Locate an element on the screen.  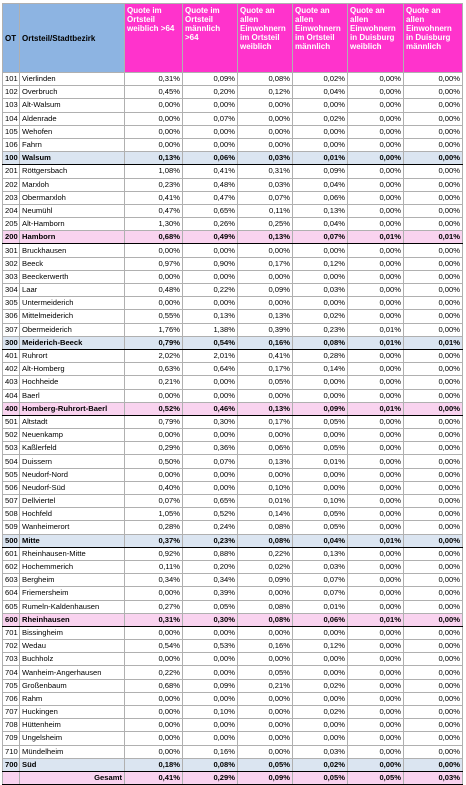
table-cell: 600 is located at coordinates (11, 619).